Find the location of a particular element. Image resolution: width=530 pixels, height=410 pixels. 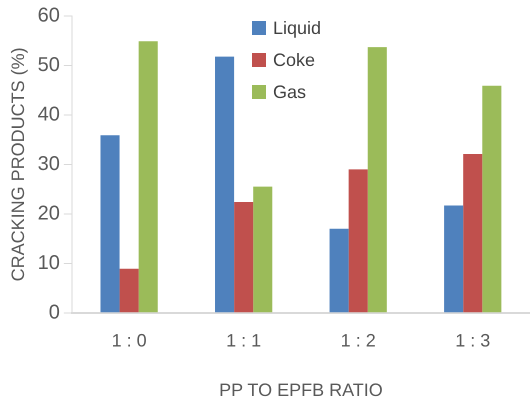

y-tick-label: 50 is located at coordinates (49, 65).